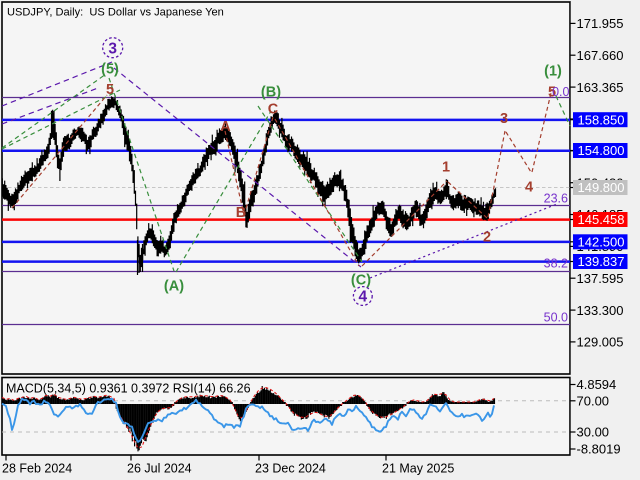 The height and width of the screenshot is (480, 640). I want to click on svg-text: (1), so click(553, 72).